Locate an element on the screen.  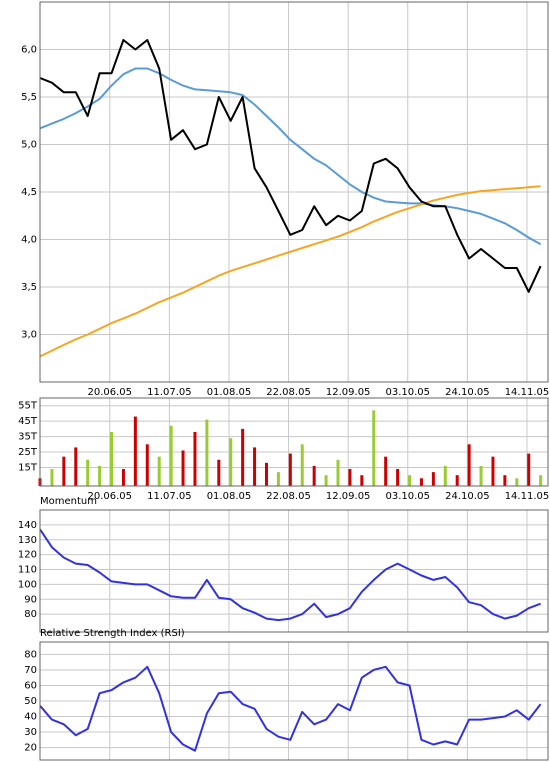
y-tick-label: 15T is located at coordinates (28, 467).